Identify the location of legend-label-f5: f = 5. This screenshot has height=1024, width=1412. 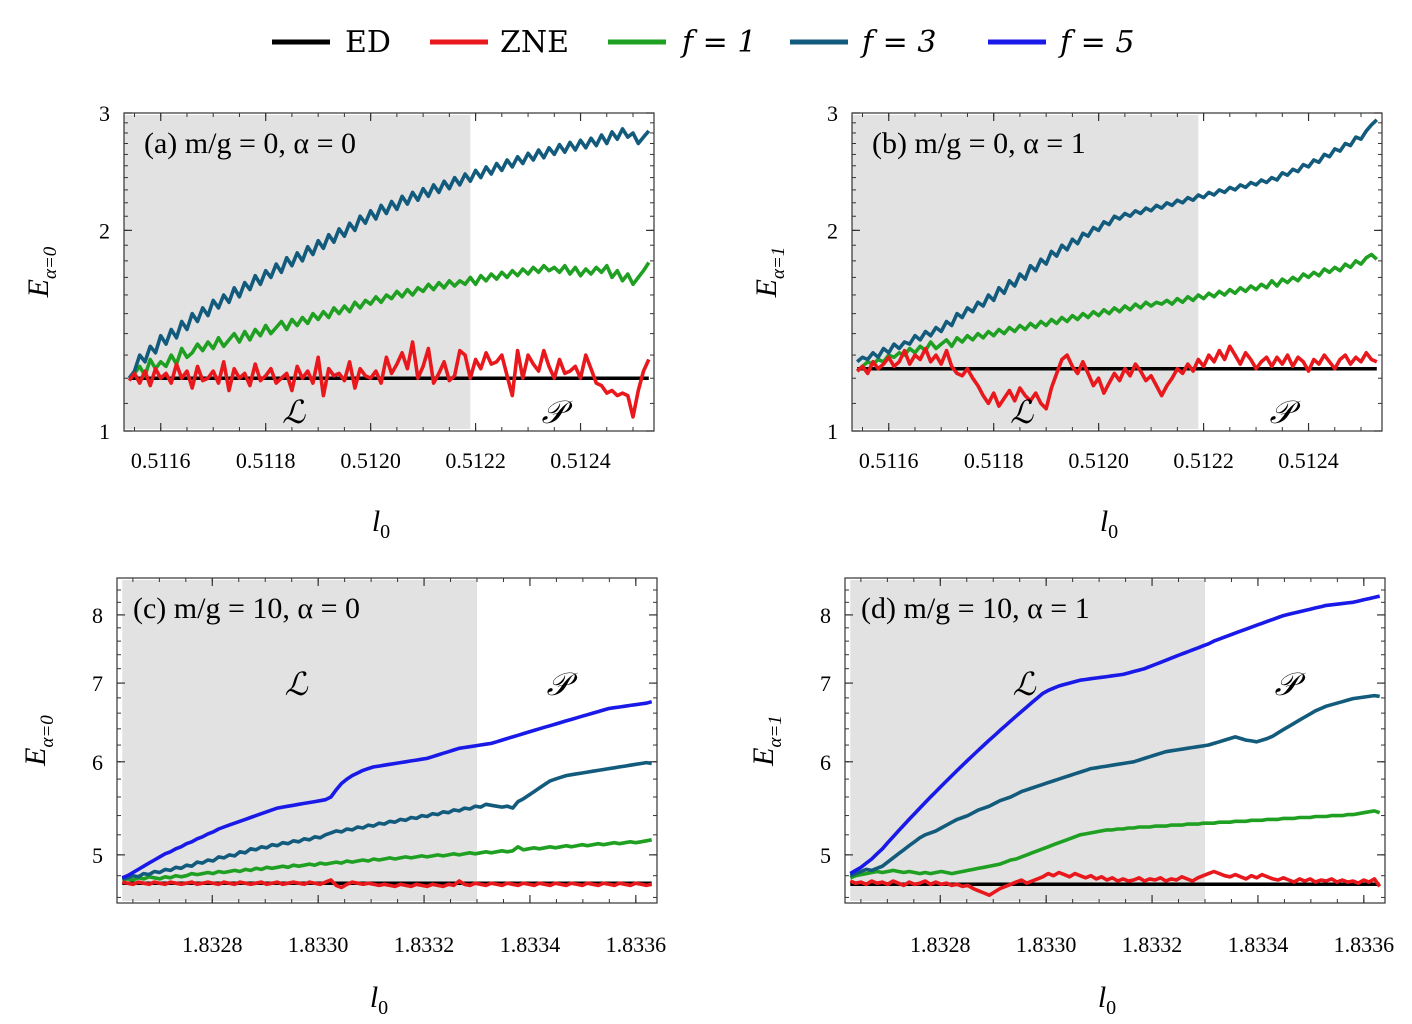
(1096, 42).